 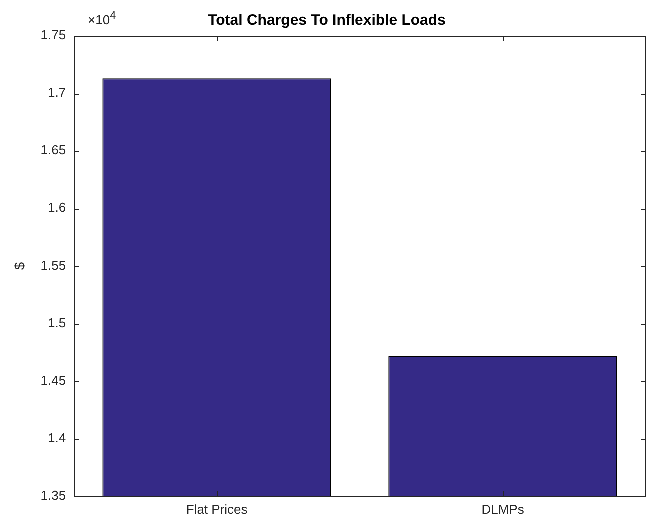 I want to click on y-tick-label: 1.35, so click(x=53, y=495).